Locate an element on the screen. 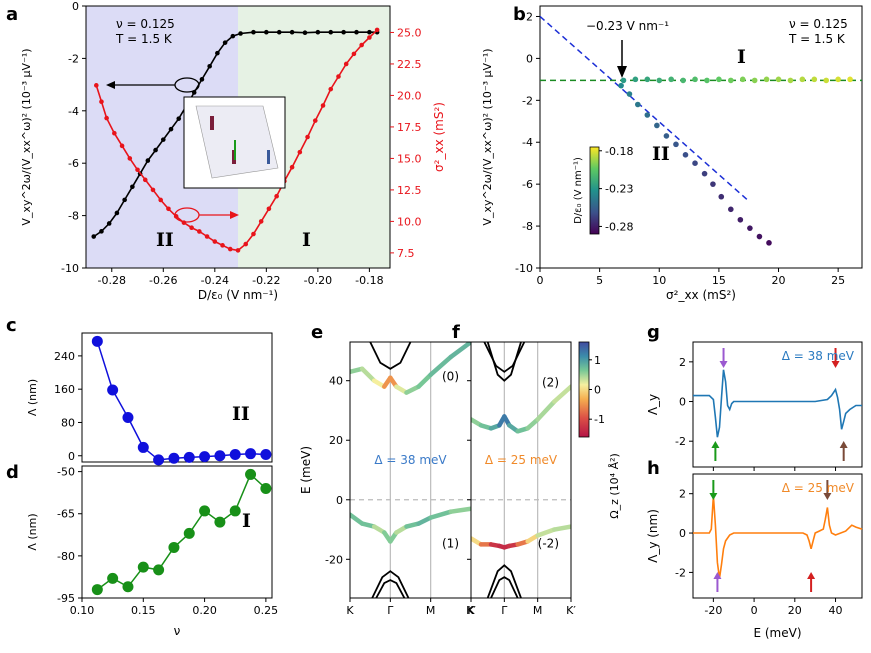 This screenshot has height=653, width=871. panel-label: a is located at coordinates (12, 14).